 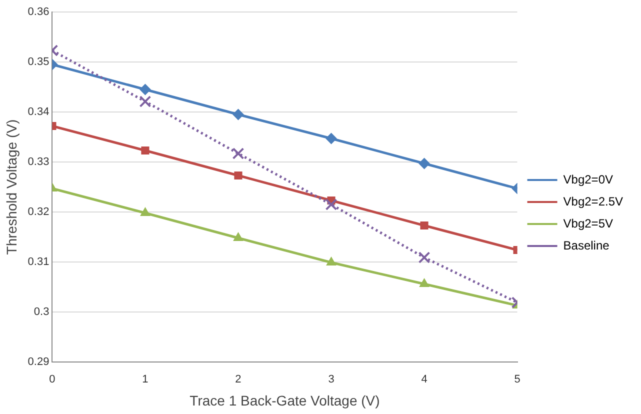 What do you see at coordinates (238, 380) in the screenshot?
I see `x-tick-label: 2` at bounding box center [238, 380].